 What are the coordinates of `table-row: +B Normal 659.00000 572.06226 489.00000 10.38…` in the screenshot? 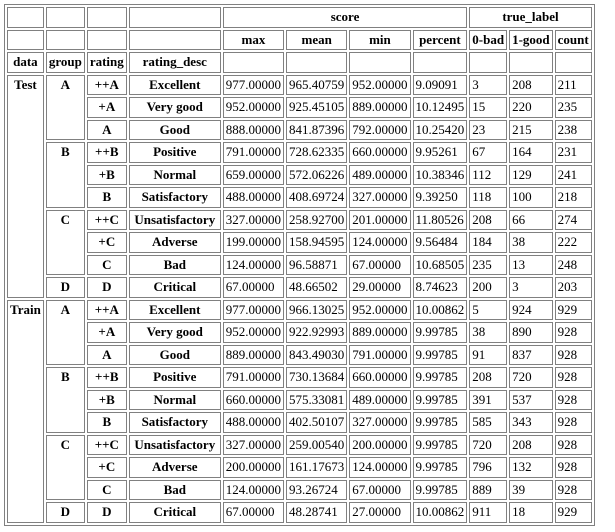 It's located at (299, 174).